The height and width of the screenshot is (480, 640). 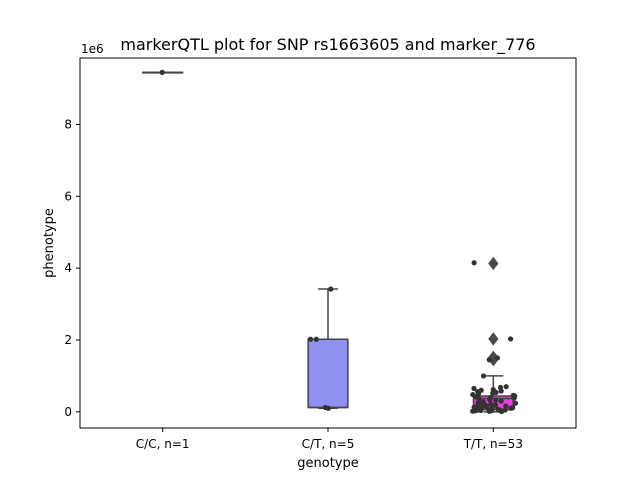 What do you see at coordinates (68, 268) in the screenshot?
I see `y-tick-label: 4` at bounding box center [68, 268].